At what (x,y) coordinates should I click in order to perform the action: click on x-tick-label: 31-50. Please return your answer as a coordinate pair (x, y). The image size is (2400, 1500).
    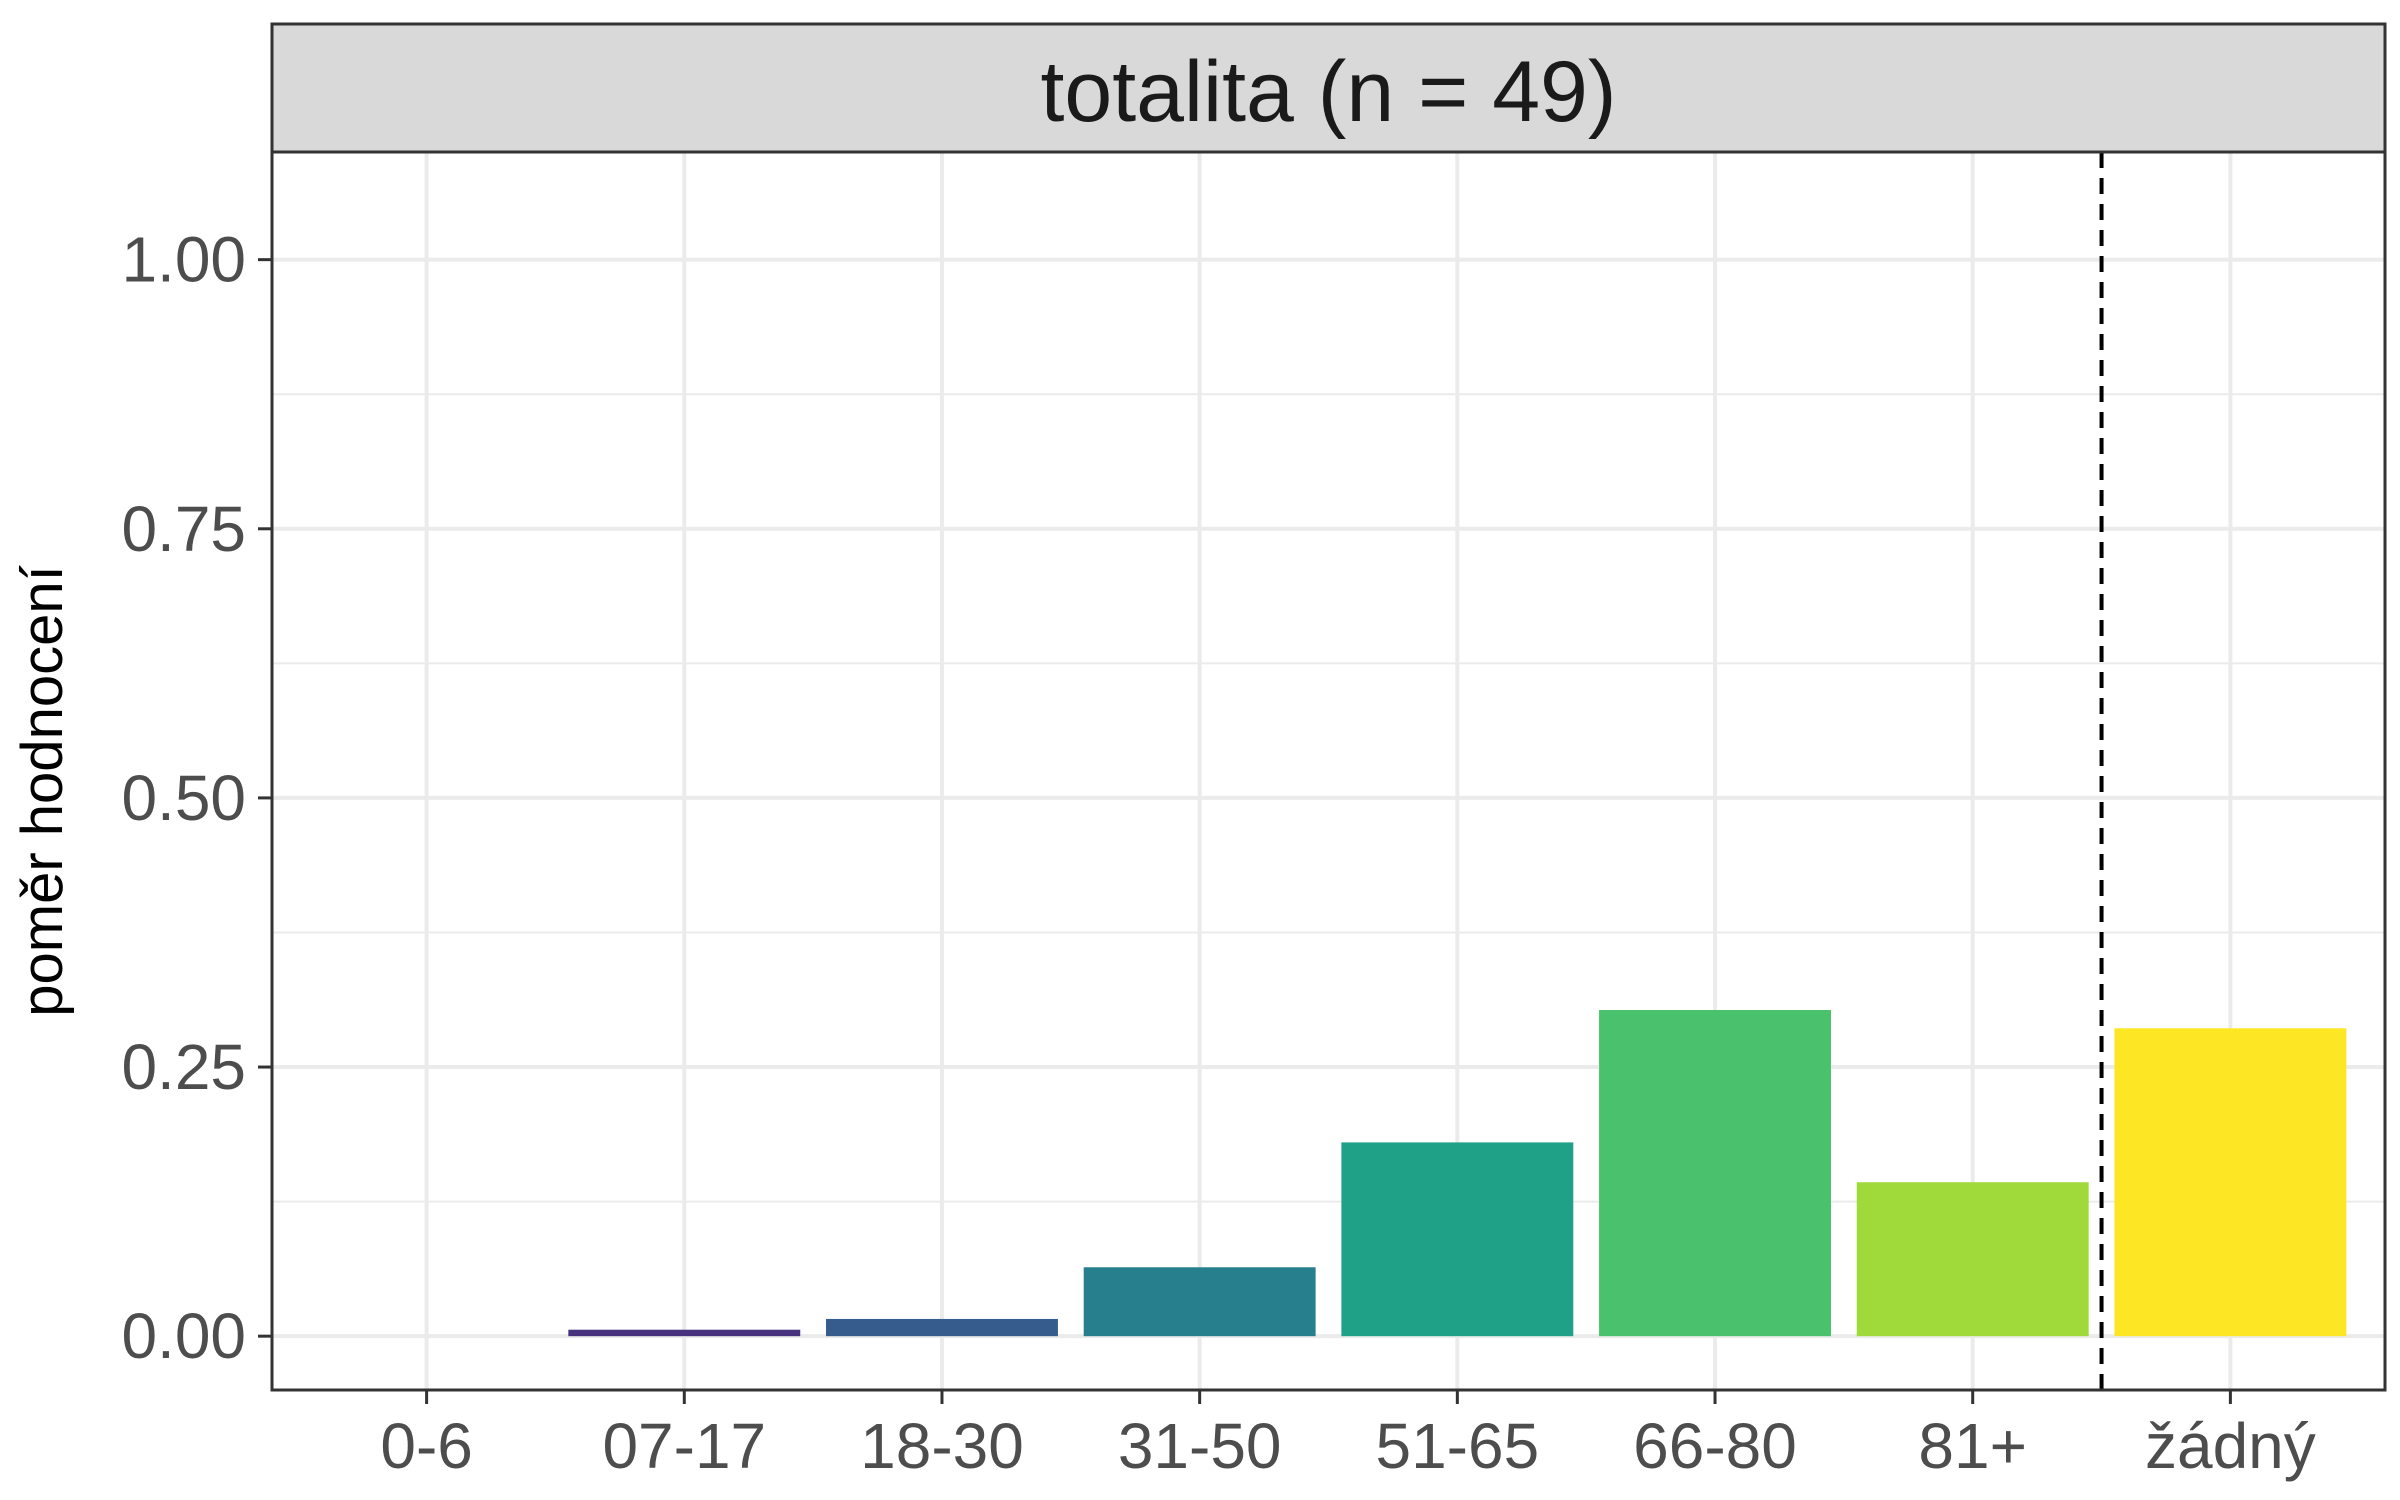
    Looking at the image, I should click on (1200, 1446).